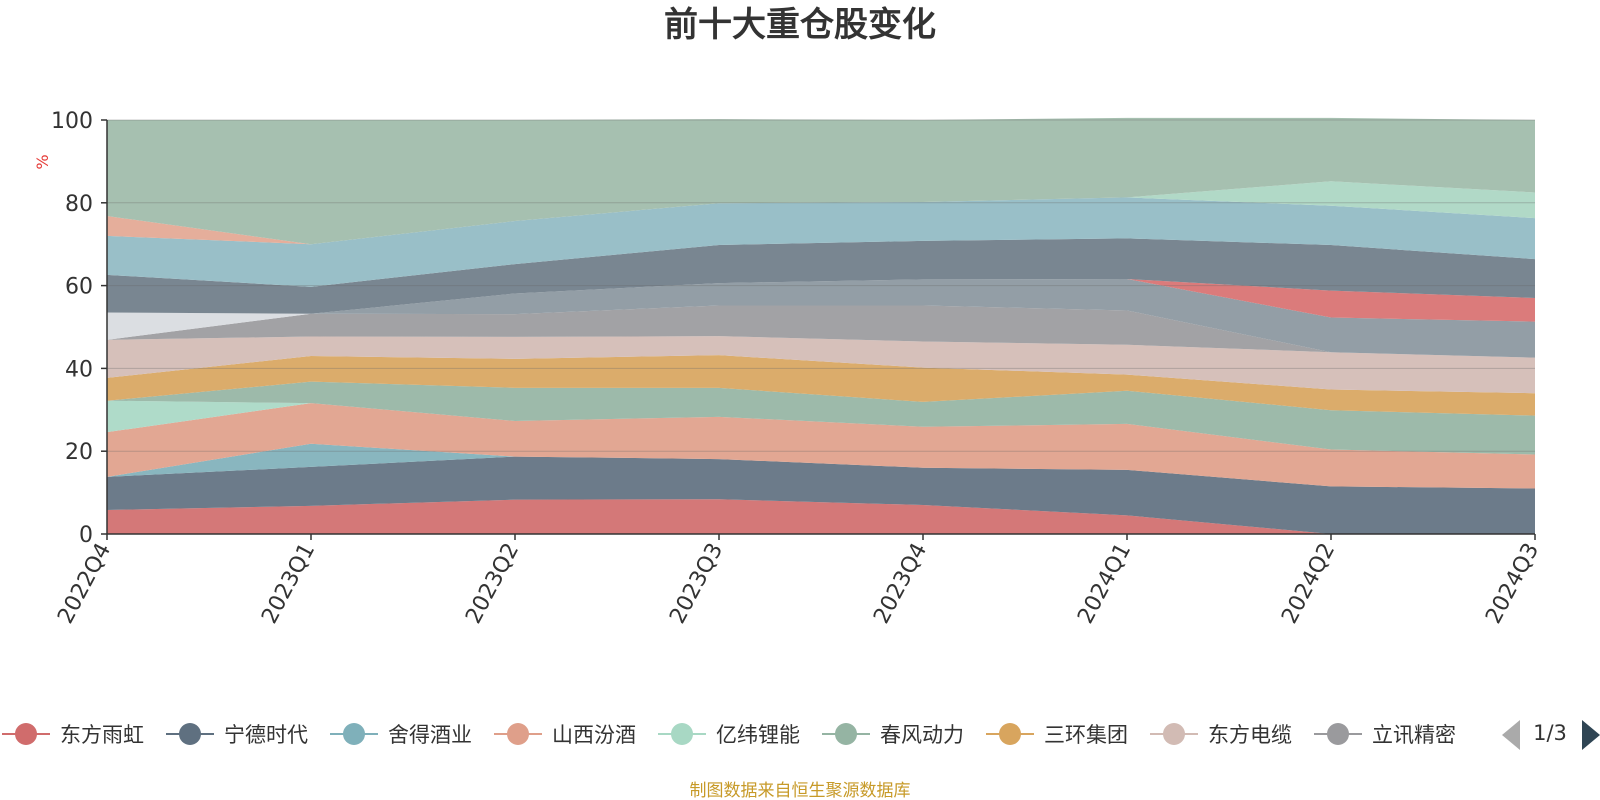 This screenshot has width=1600, height=800. What do you see at coordinates (86, 535) in the screenshot?
I see `y-tick-label-0: 0` at bounding box center [86, 535].